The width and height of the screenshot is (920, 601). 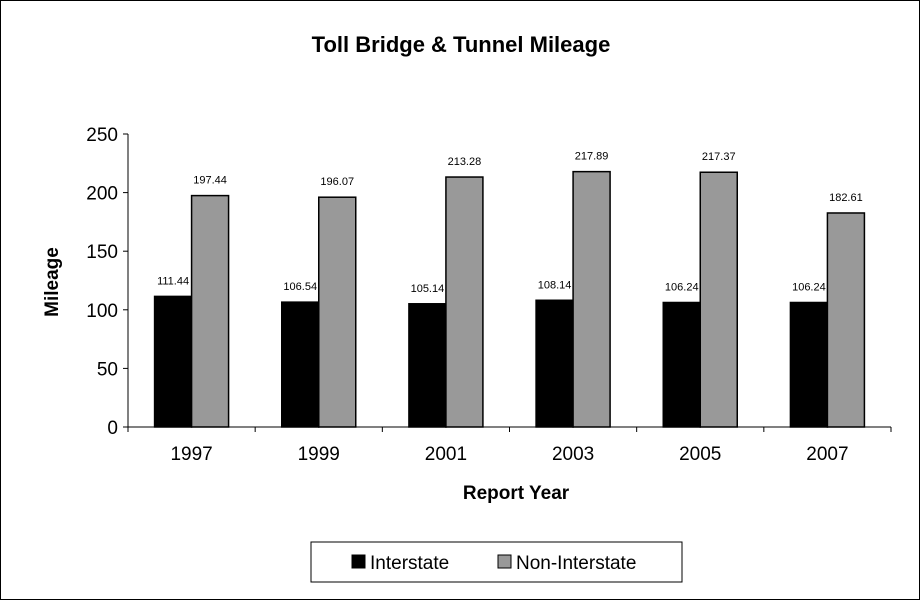 I want to click on data-label: 111.44, so click(x=173, y=281).